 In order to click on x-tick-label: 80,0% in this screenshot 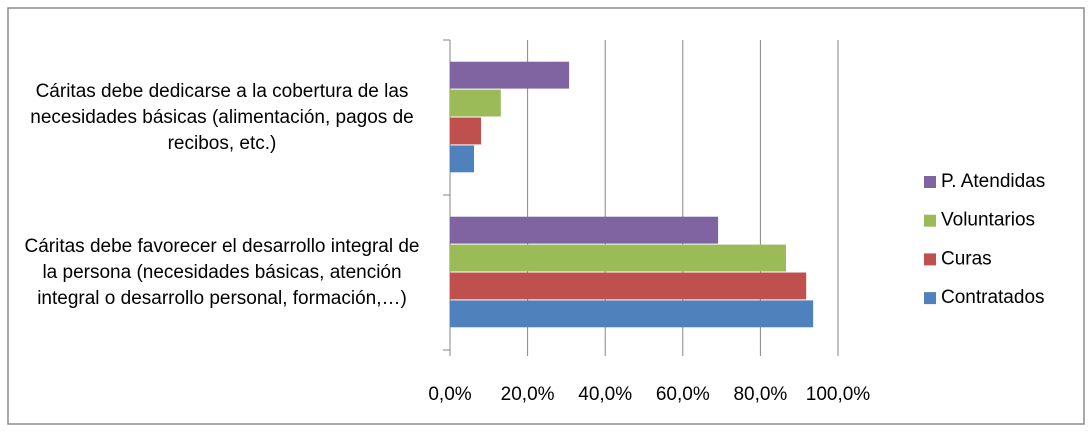, I will do `click(760, 394)`.